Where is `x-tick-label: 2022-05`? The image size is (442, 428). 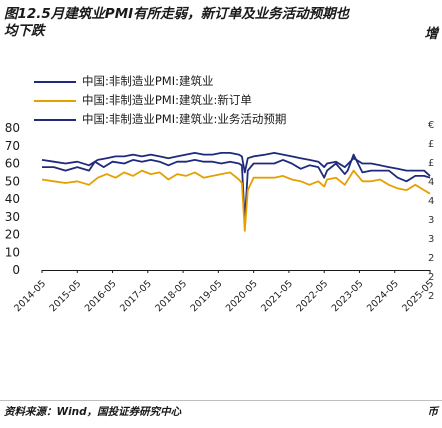
x-tick-label: 2022-05 is located at coordinates (312, 296).